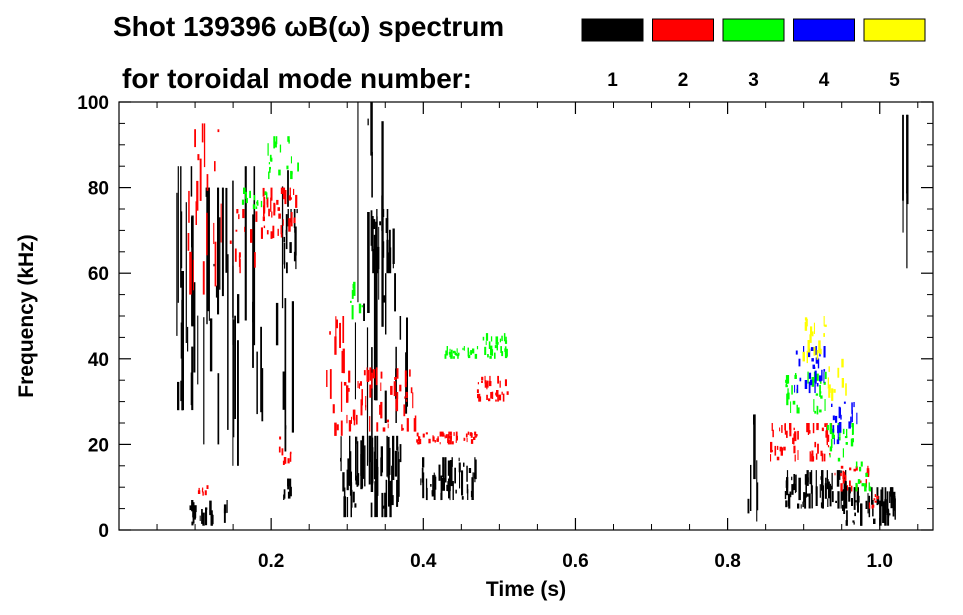 This screenshot has width=963, height=615. I want to click on y-tick-label: 60, so click(98, 274).